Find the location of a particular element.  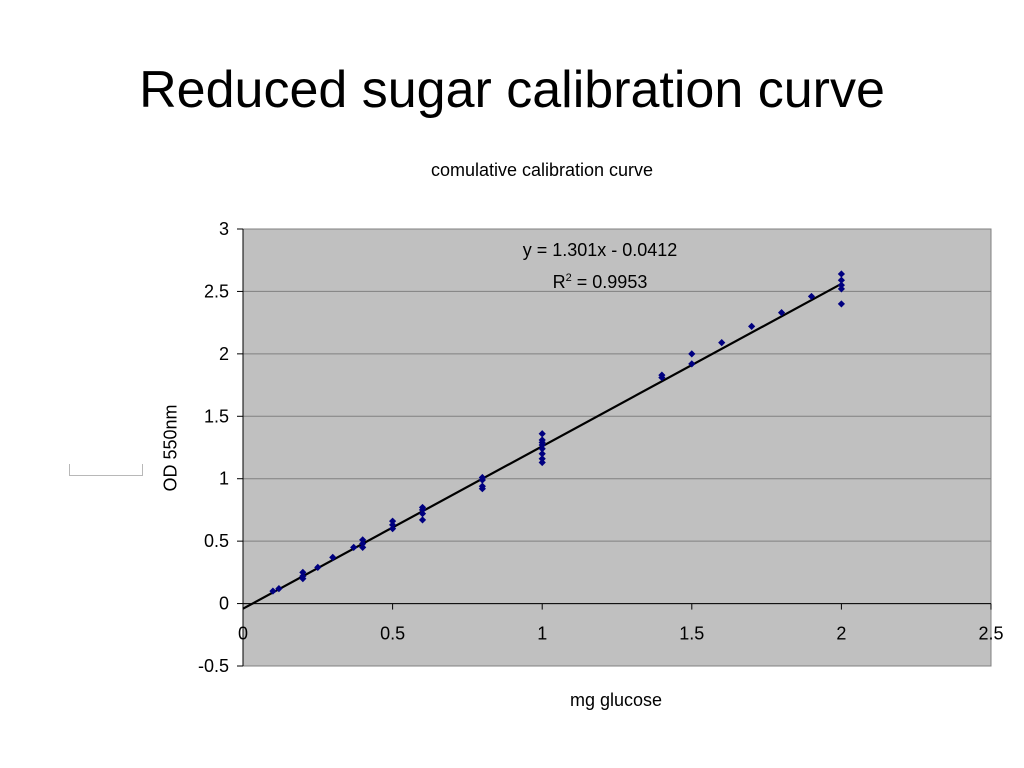

y-tick-label: 2 is located at coordinates (224, 354).